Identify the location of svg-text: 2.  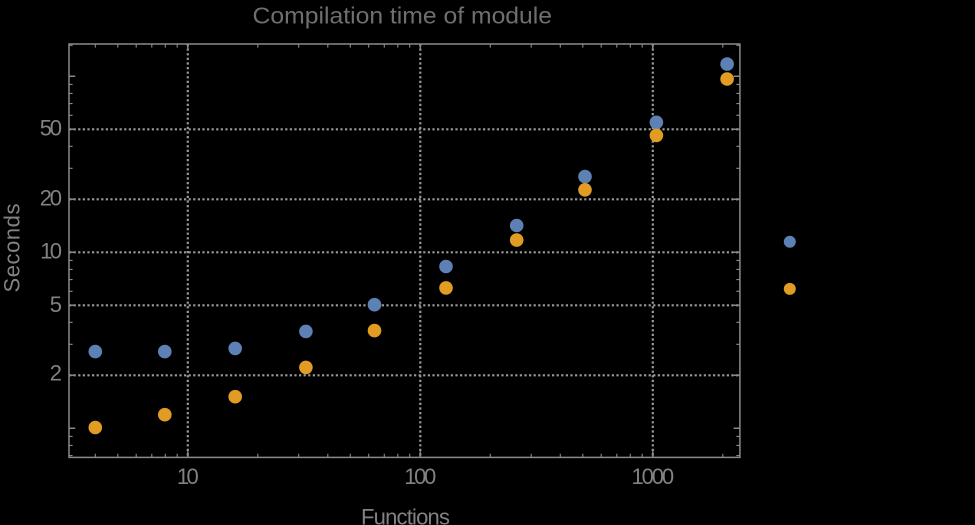
(56, 373).